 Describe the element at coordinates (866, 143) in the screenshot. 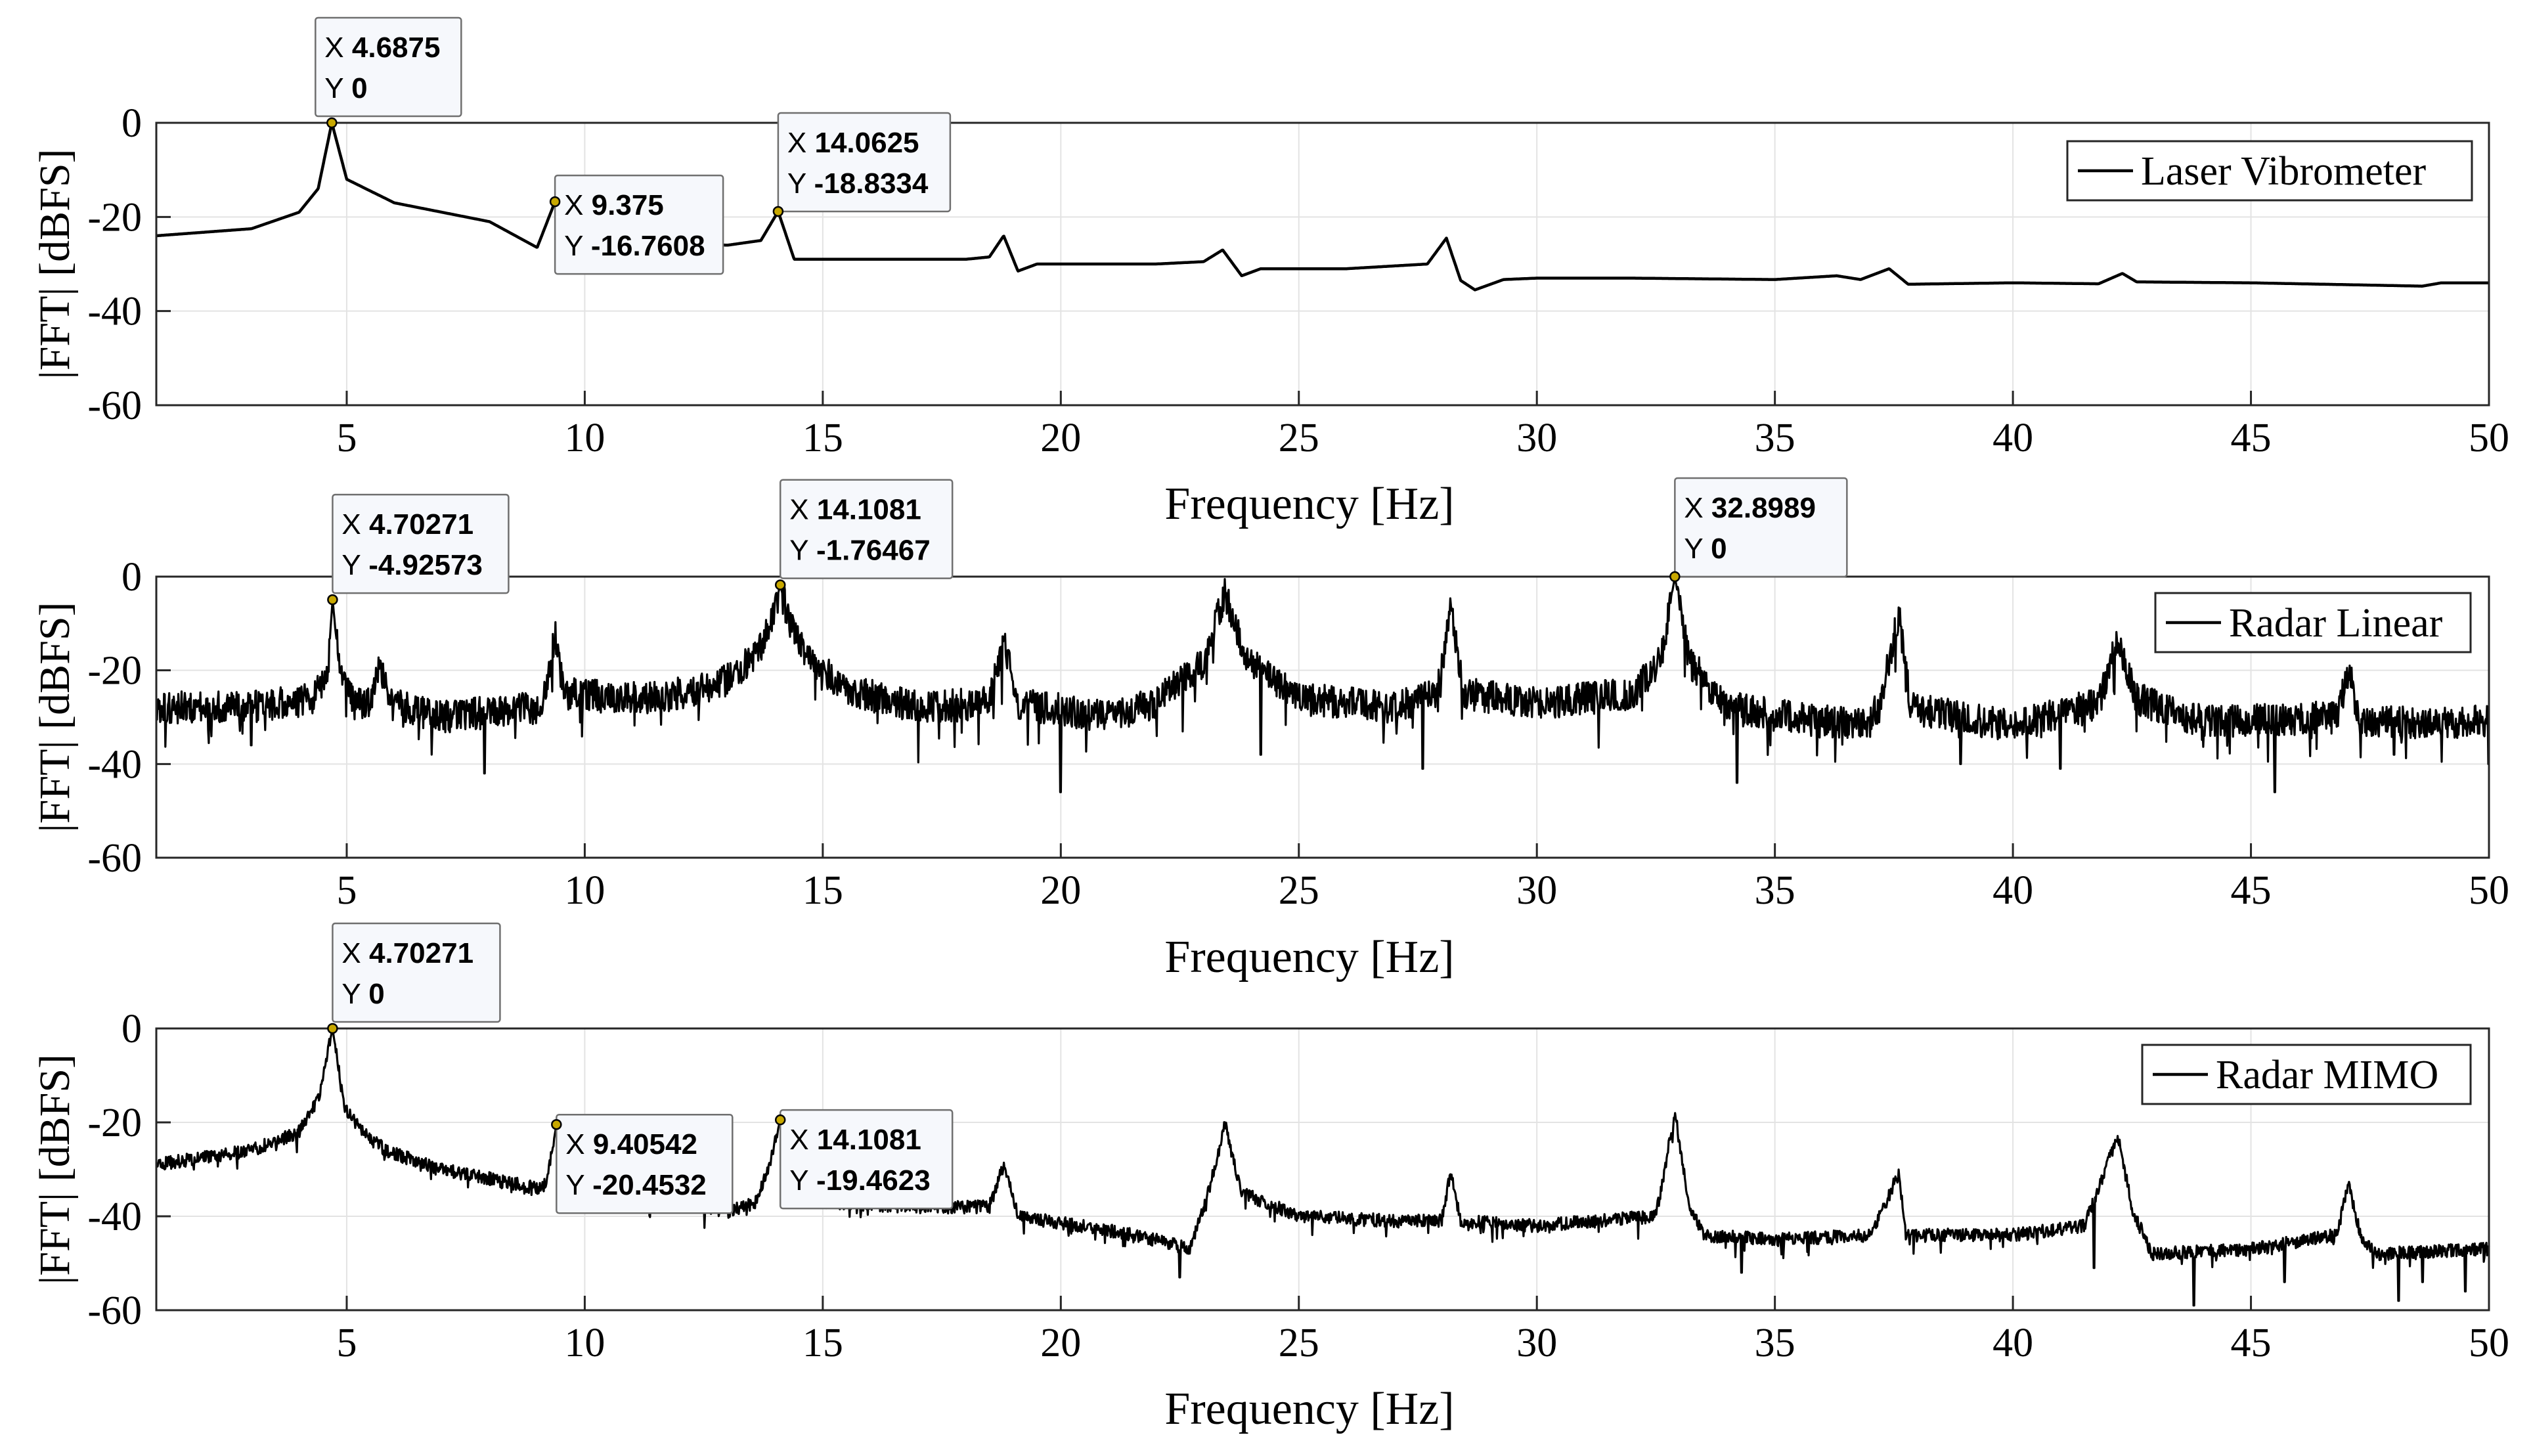

I see `datatip-x-value: 14.0625` at that location.